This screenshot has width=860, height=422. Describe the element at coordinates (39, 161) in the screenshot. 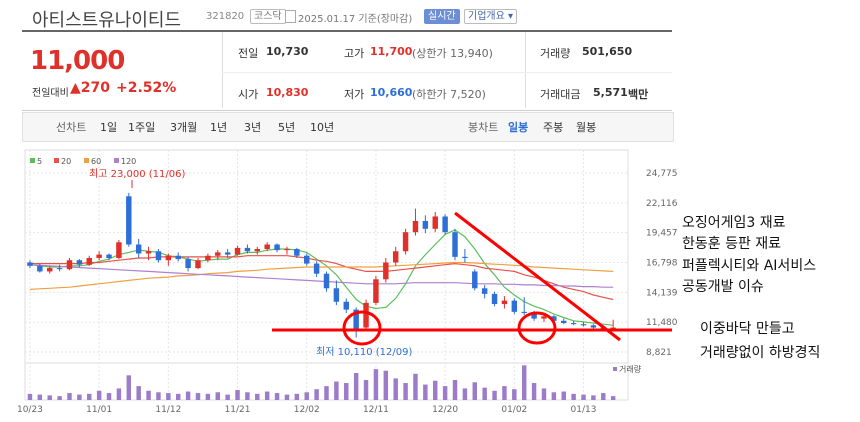

I see `legend-label: 5` at that location.